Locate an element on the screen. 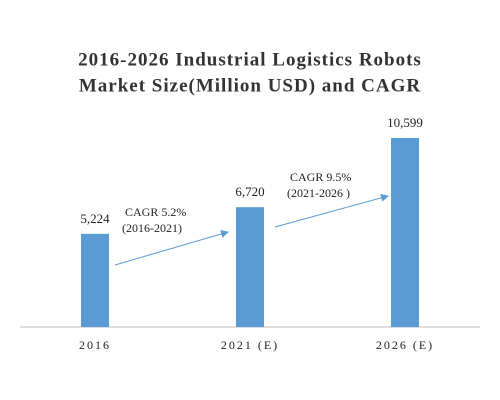 The height and width of the screenshot is (400, 500). x-tick-label: 2021 (E) is located at coordinates (250, 345).